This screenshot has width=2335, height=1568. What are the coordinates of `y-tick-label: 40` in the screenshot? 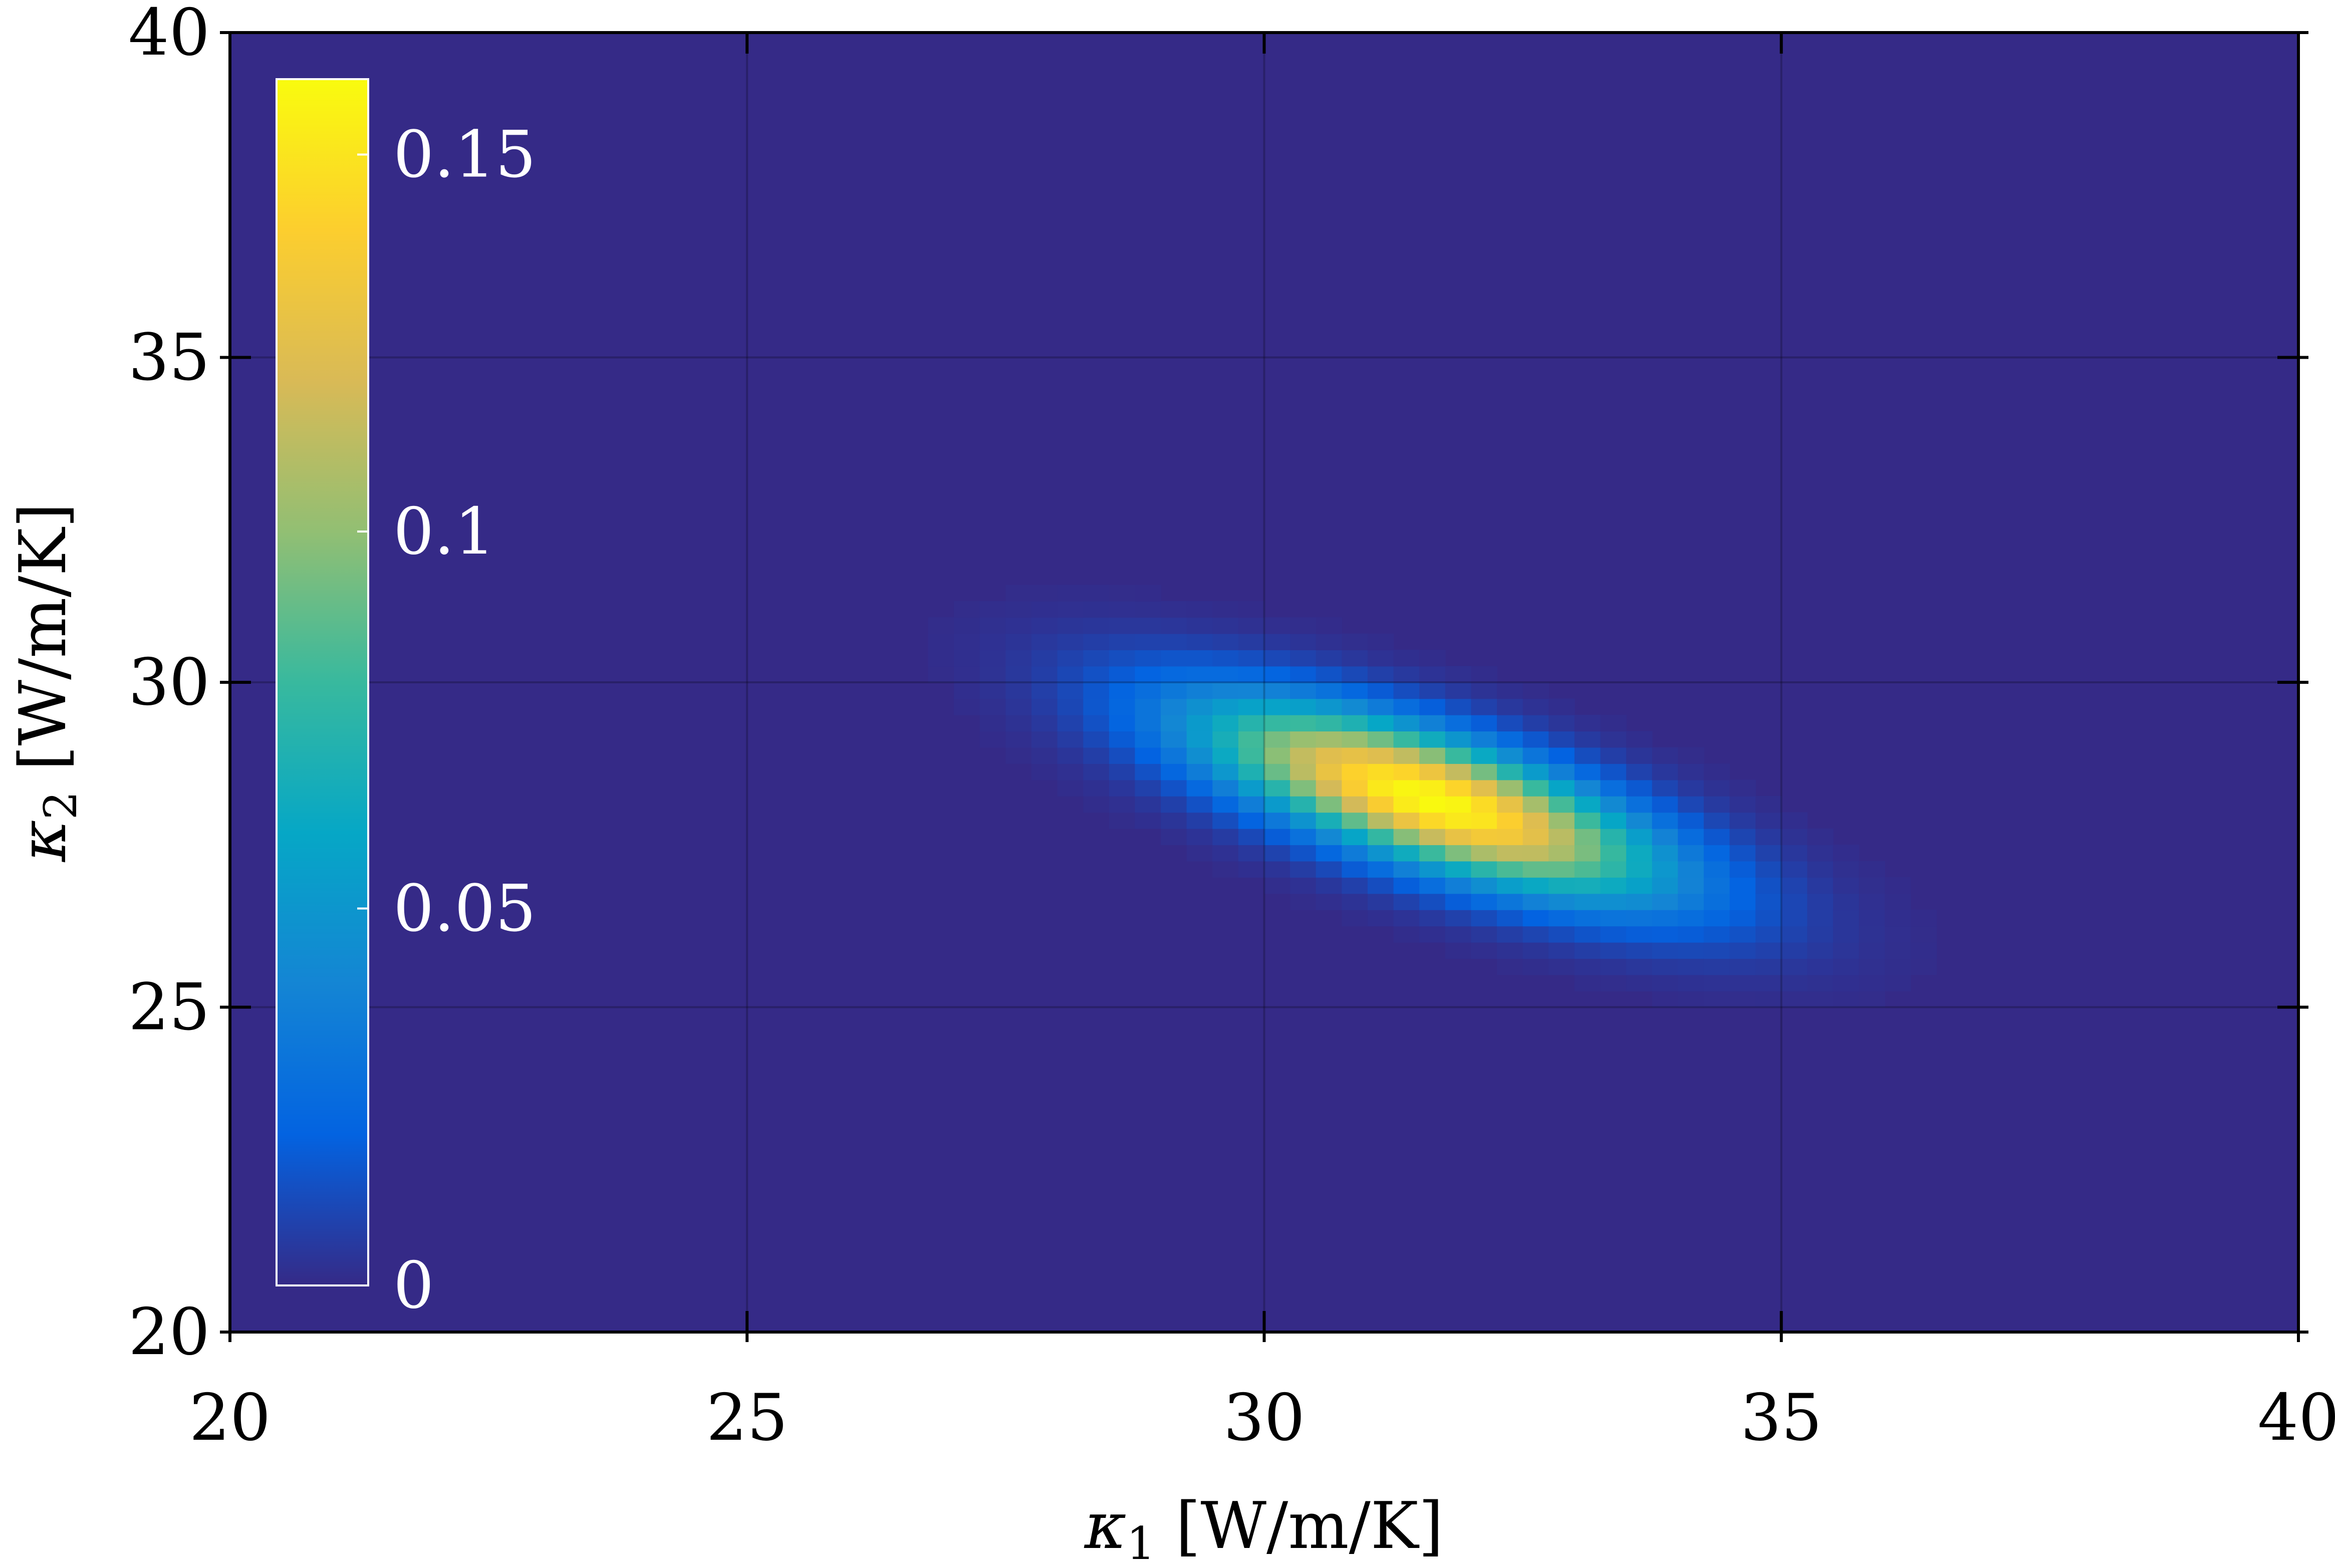 It's located at (169, 35).